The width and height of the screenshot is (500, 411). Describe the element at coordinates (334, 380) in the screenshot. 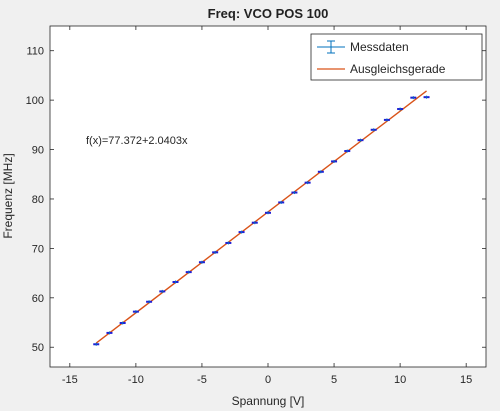

I see `x-tick-label: 5` at that location.